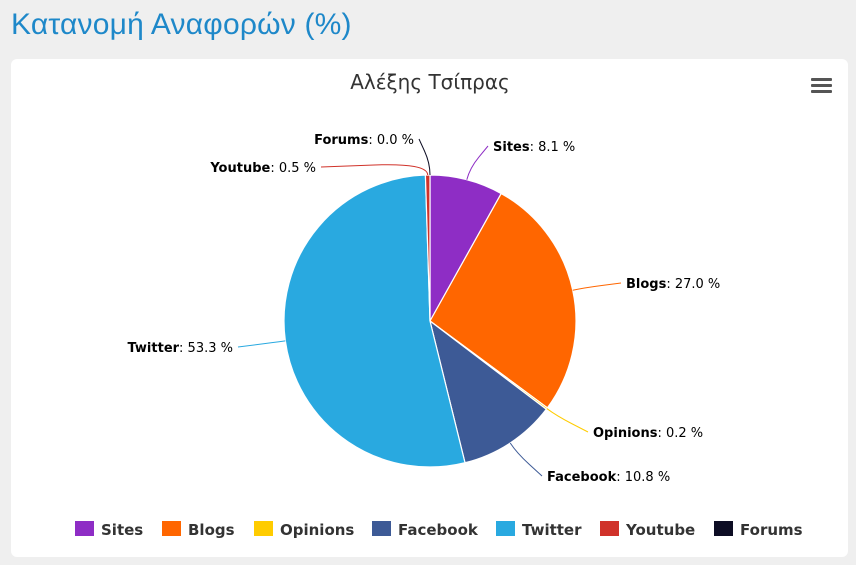  I want to click on pie-slice-blogs, so click(503, 300).